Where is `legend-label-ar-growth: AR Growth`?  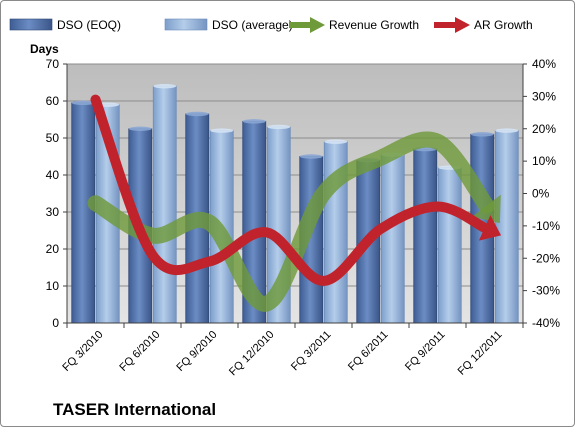 legend-label-ar-growth: AR Growth is located at coordinates (503, 25).